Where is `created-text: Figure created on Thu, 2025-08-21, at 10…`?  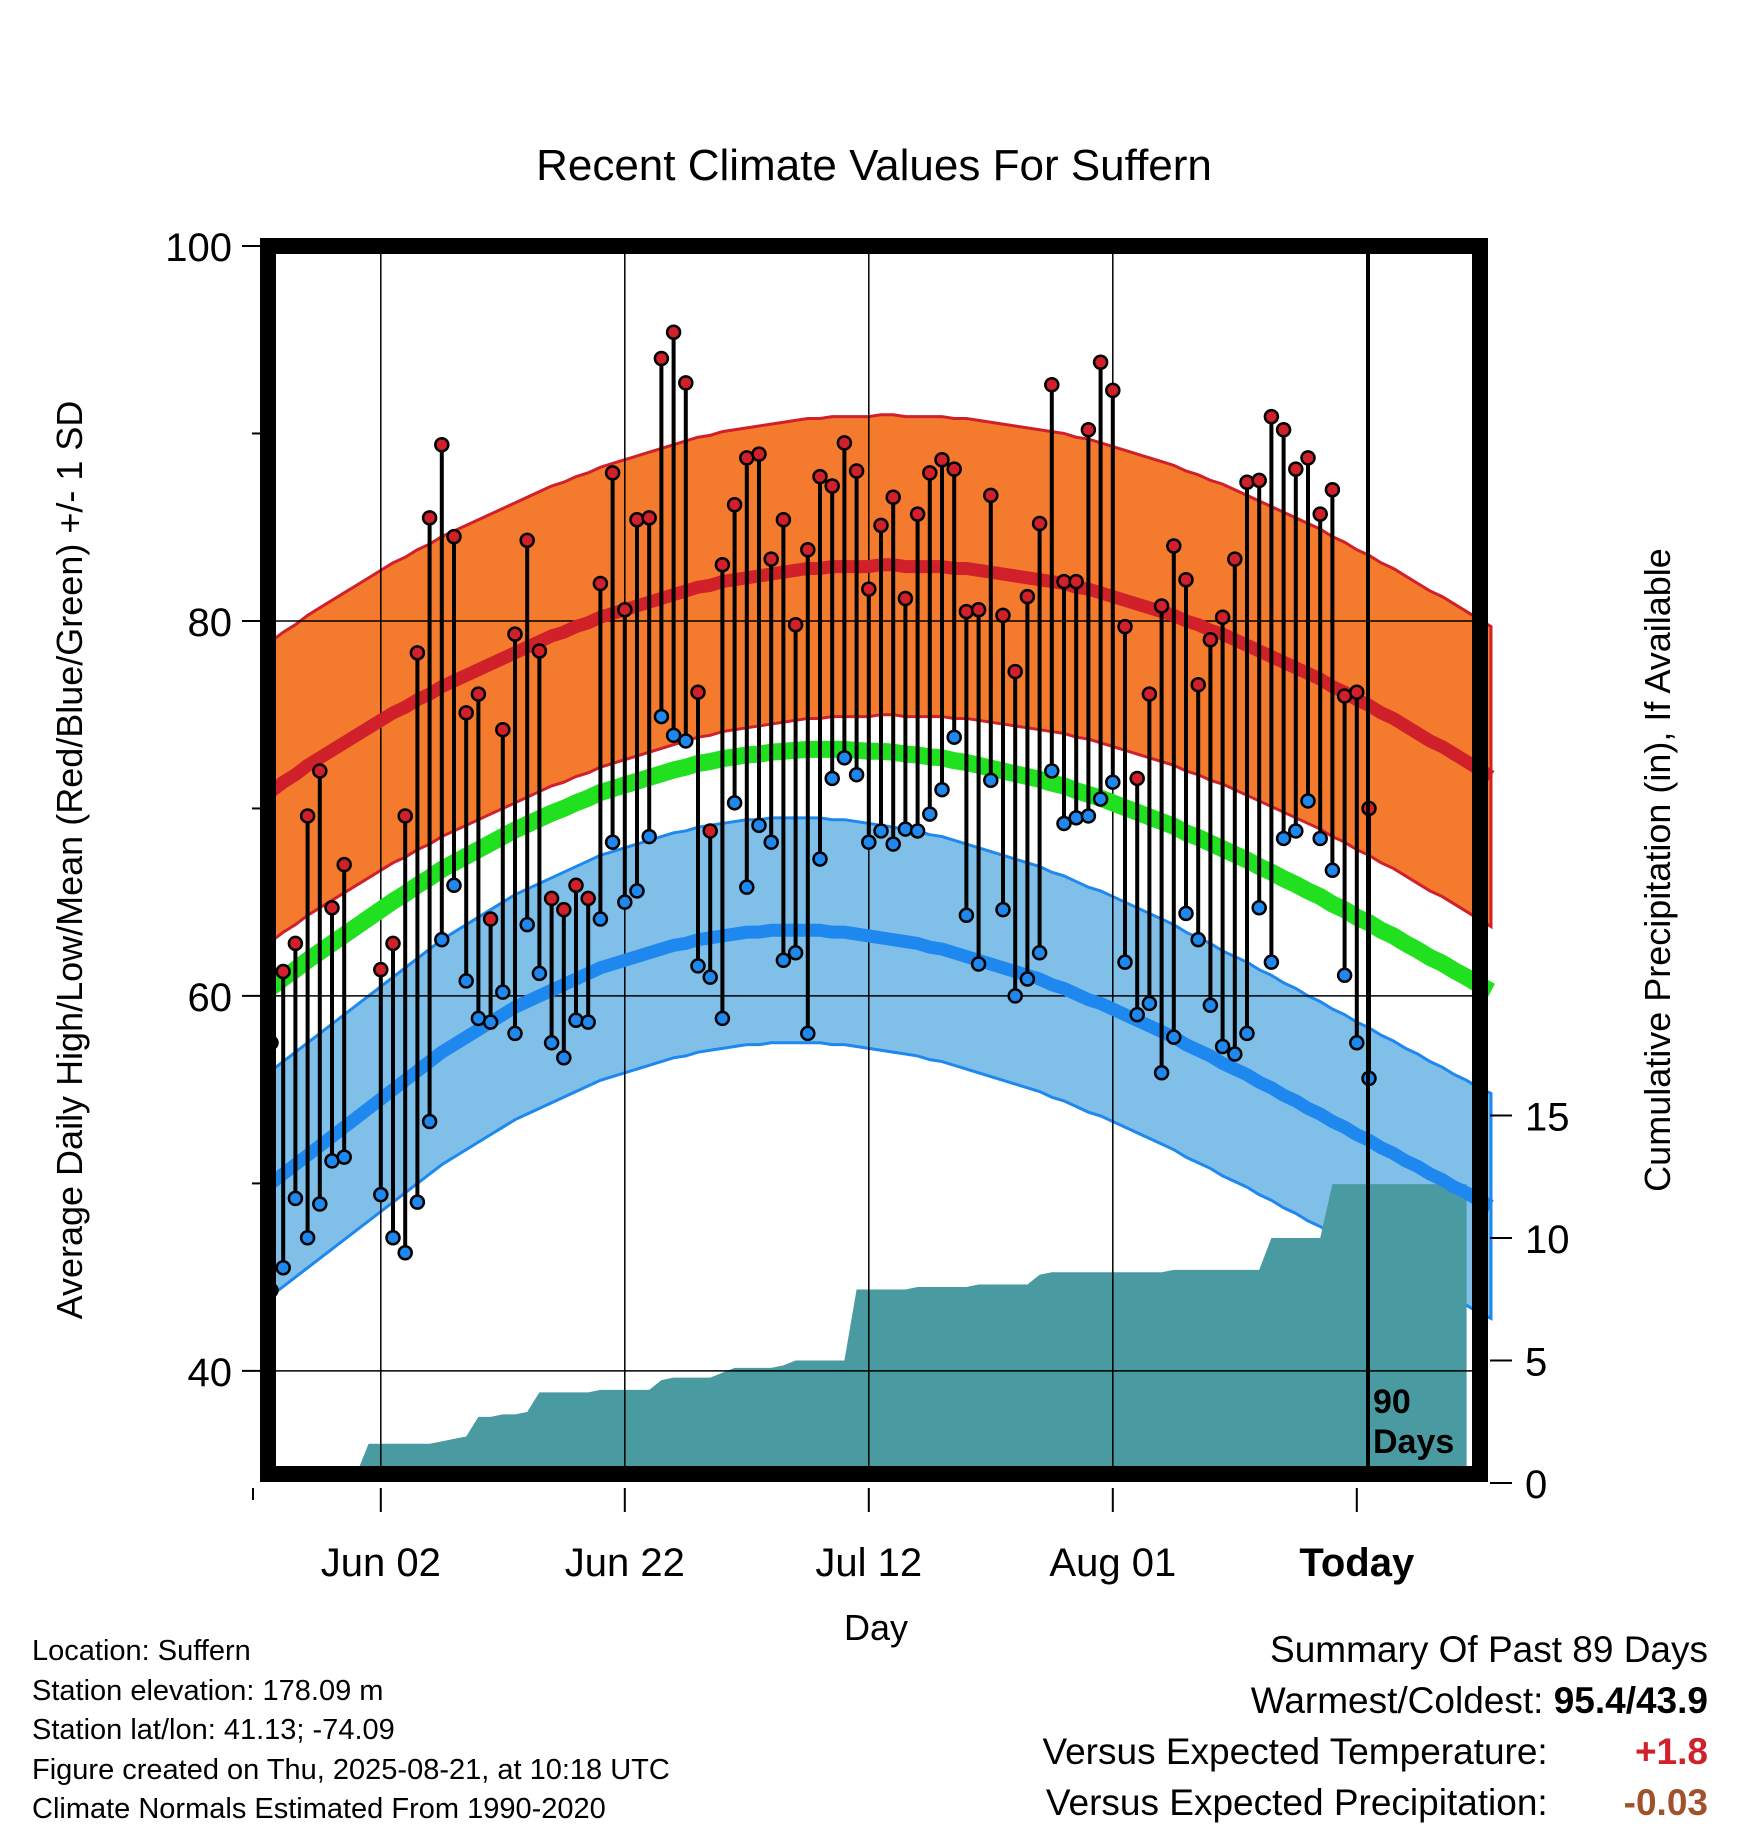
created-text: Figure created on Thu, 2025-08-21, at 10… is located at coordinates (351, 1769).